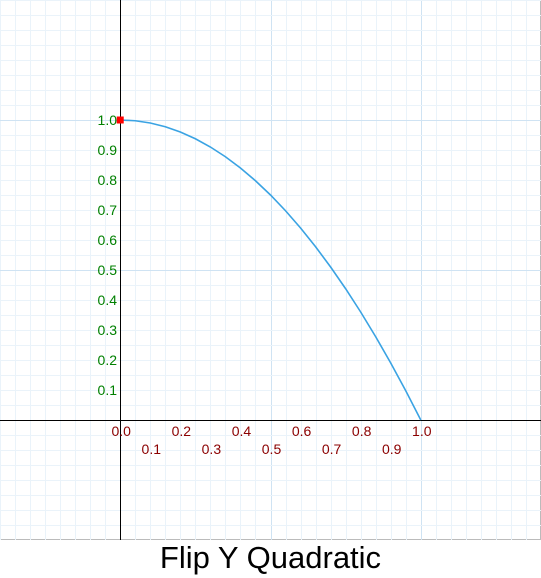  What do you see at coordinates (272, 449) in the screenshot?
I see `x-tick-label: 0.5` at bounding box center [272, 449].